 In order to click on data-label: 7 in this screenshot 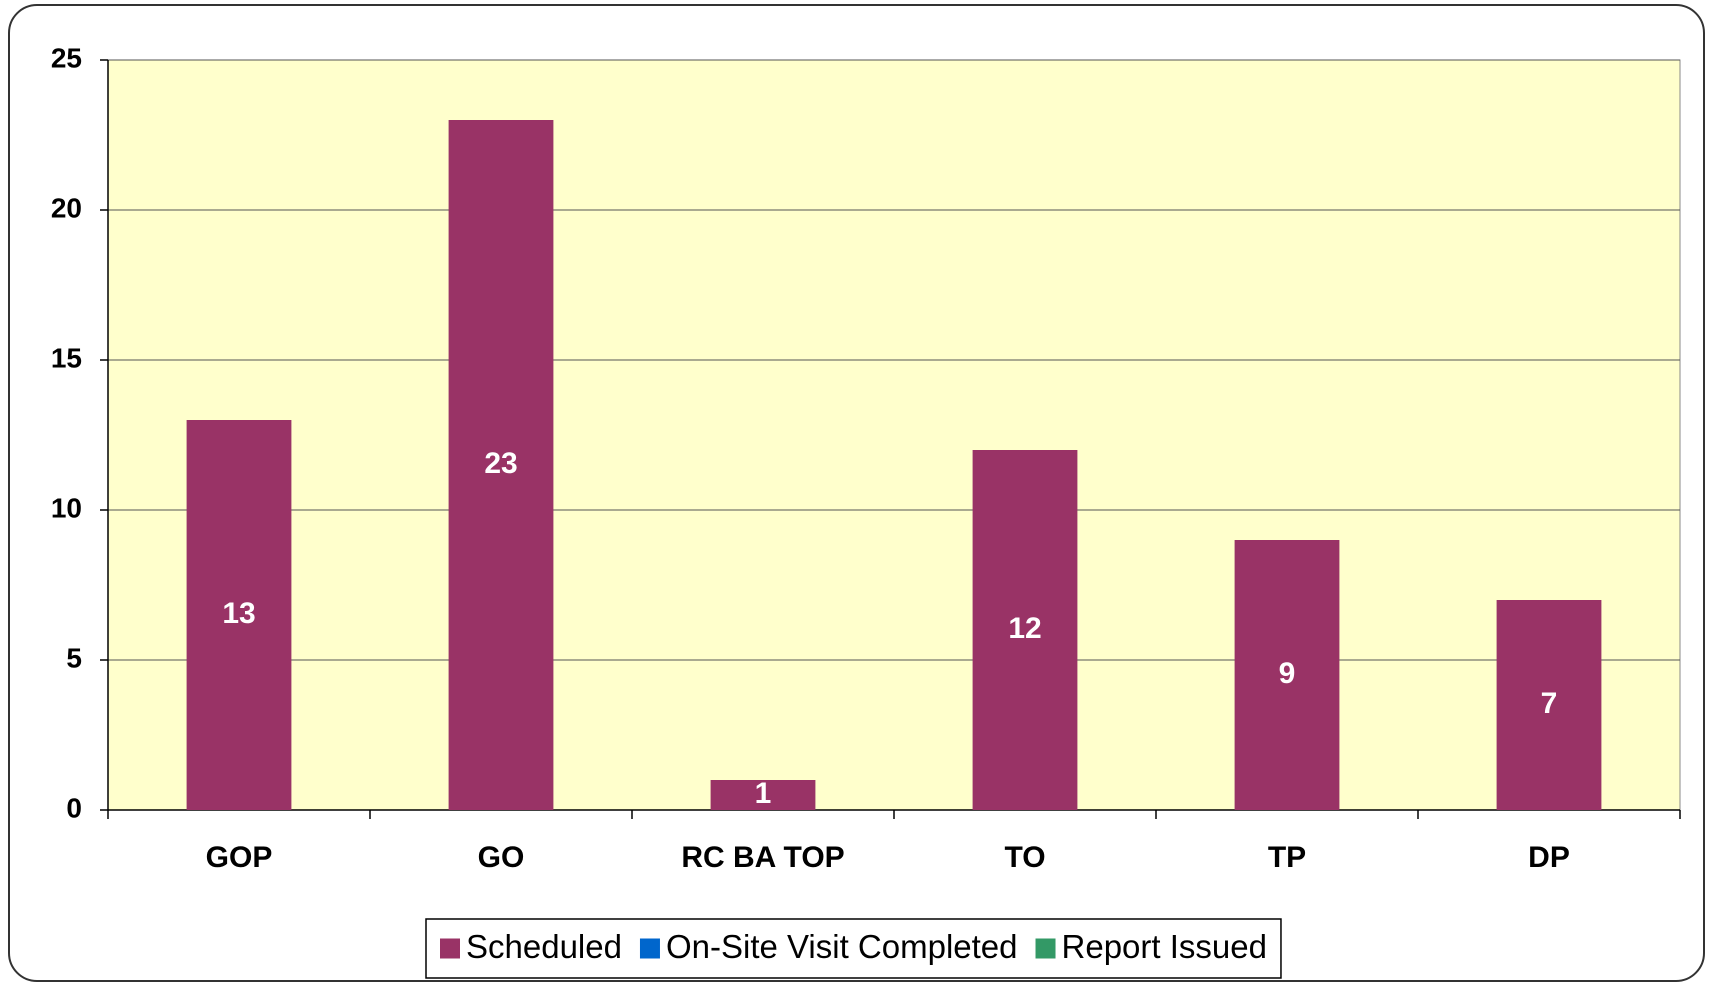, I will do `click(1549, 703)`.